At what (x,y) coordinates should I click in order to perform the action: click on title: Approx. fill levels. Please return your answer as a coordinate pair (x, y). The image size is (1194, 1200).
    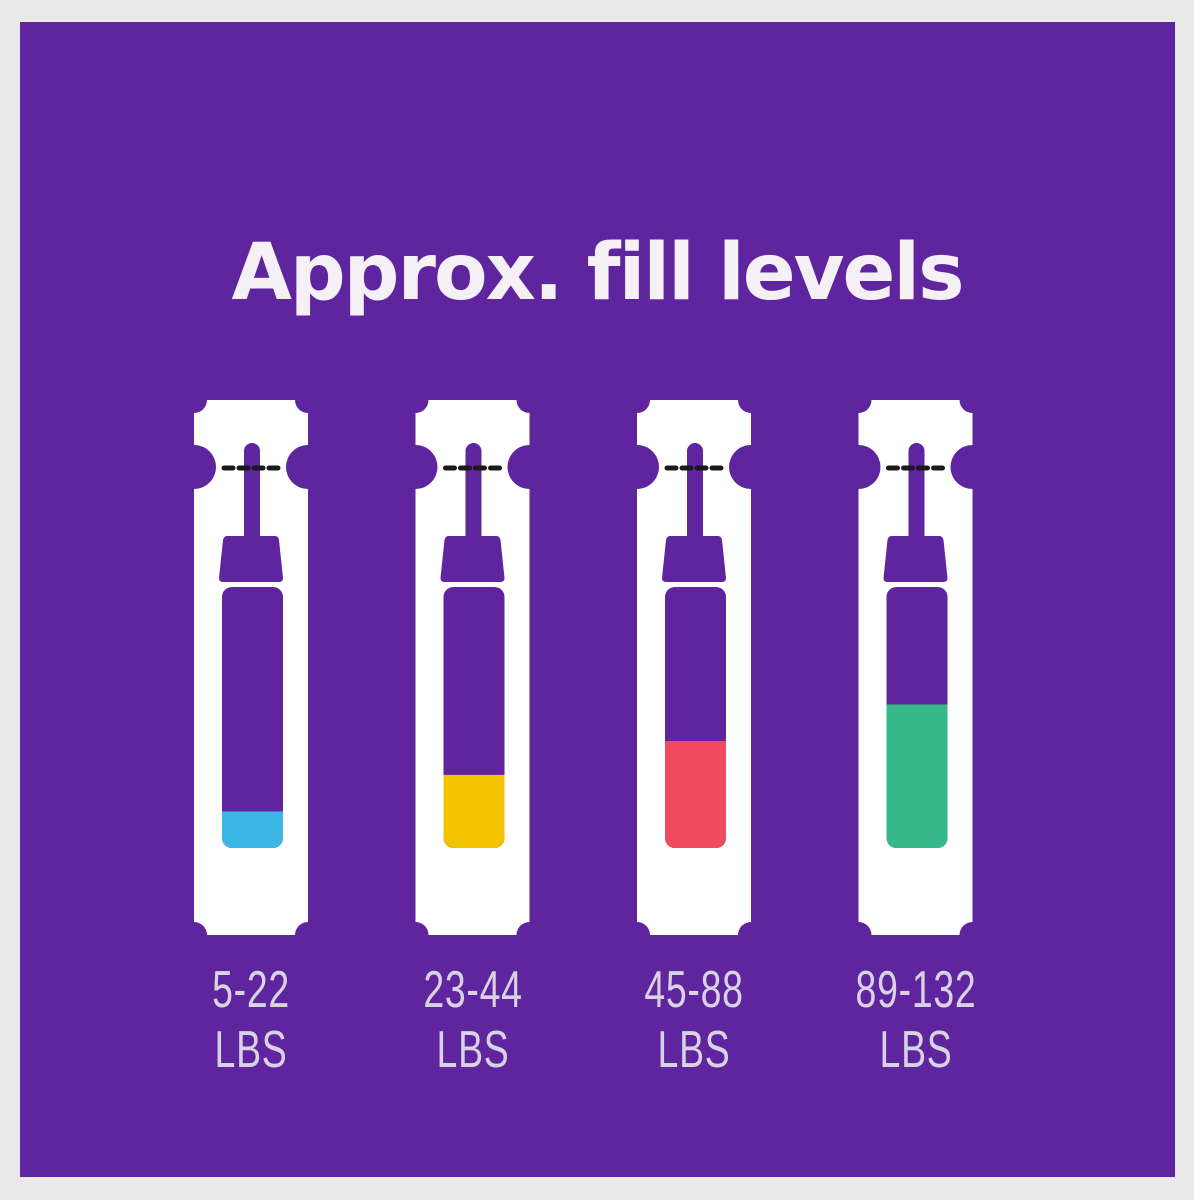
    Looking at the image, I should click on (597, 273).